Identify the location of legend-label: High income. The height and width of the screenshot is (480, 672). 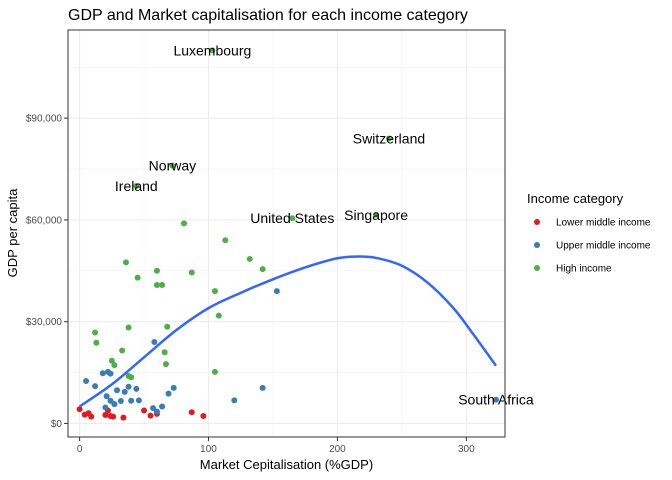
(584, 269).